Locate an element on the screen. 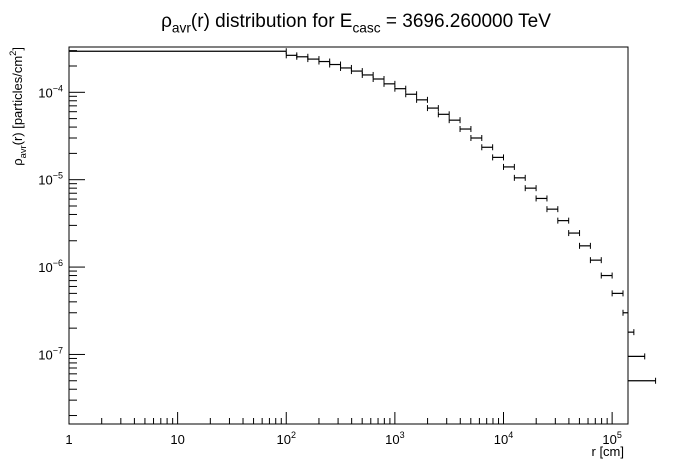  rich-text-part: casc is located at coordinates (366, 28).